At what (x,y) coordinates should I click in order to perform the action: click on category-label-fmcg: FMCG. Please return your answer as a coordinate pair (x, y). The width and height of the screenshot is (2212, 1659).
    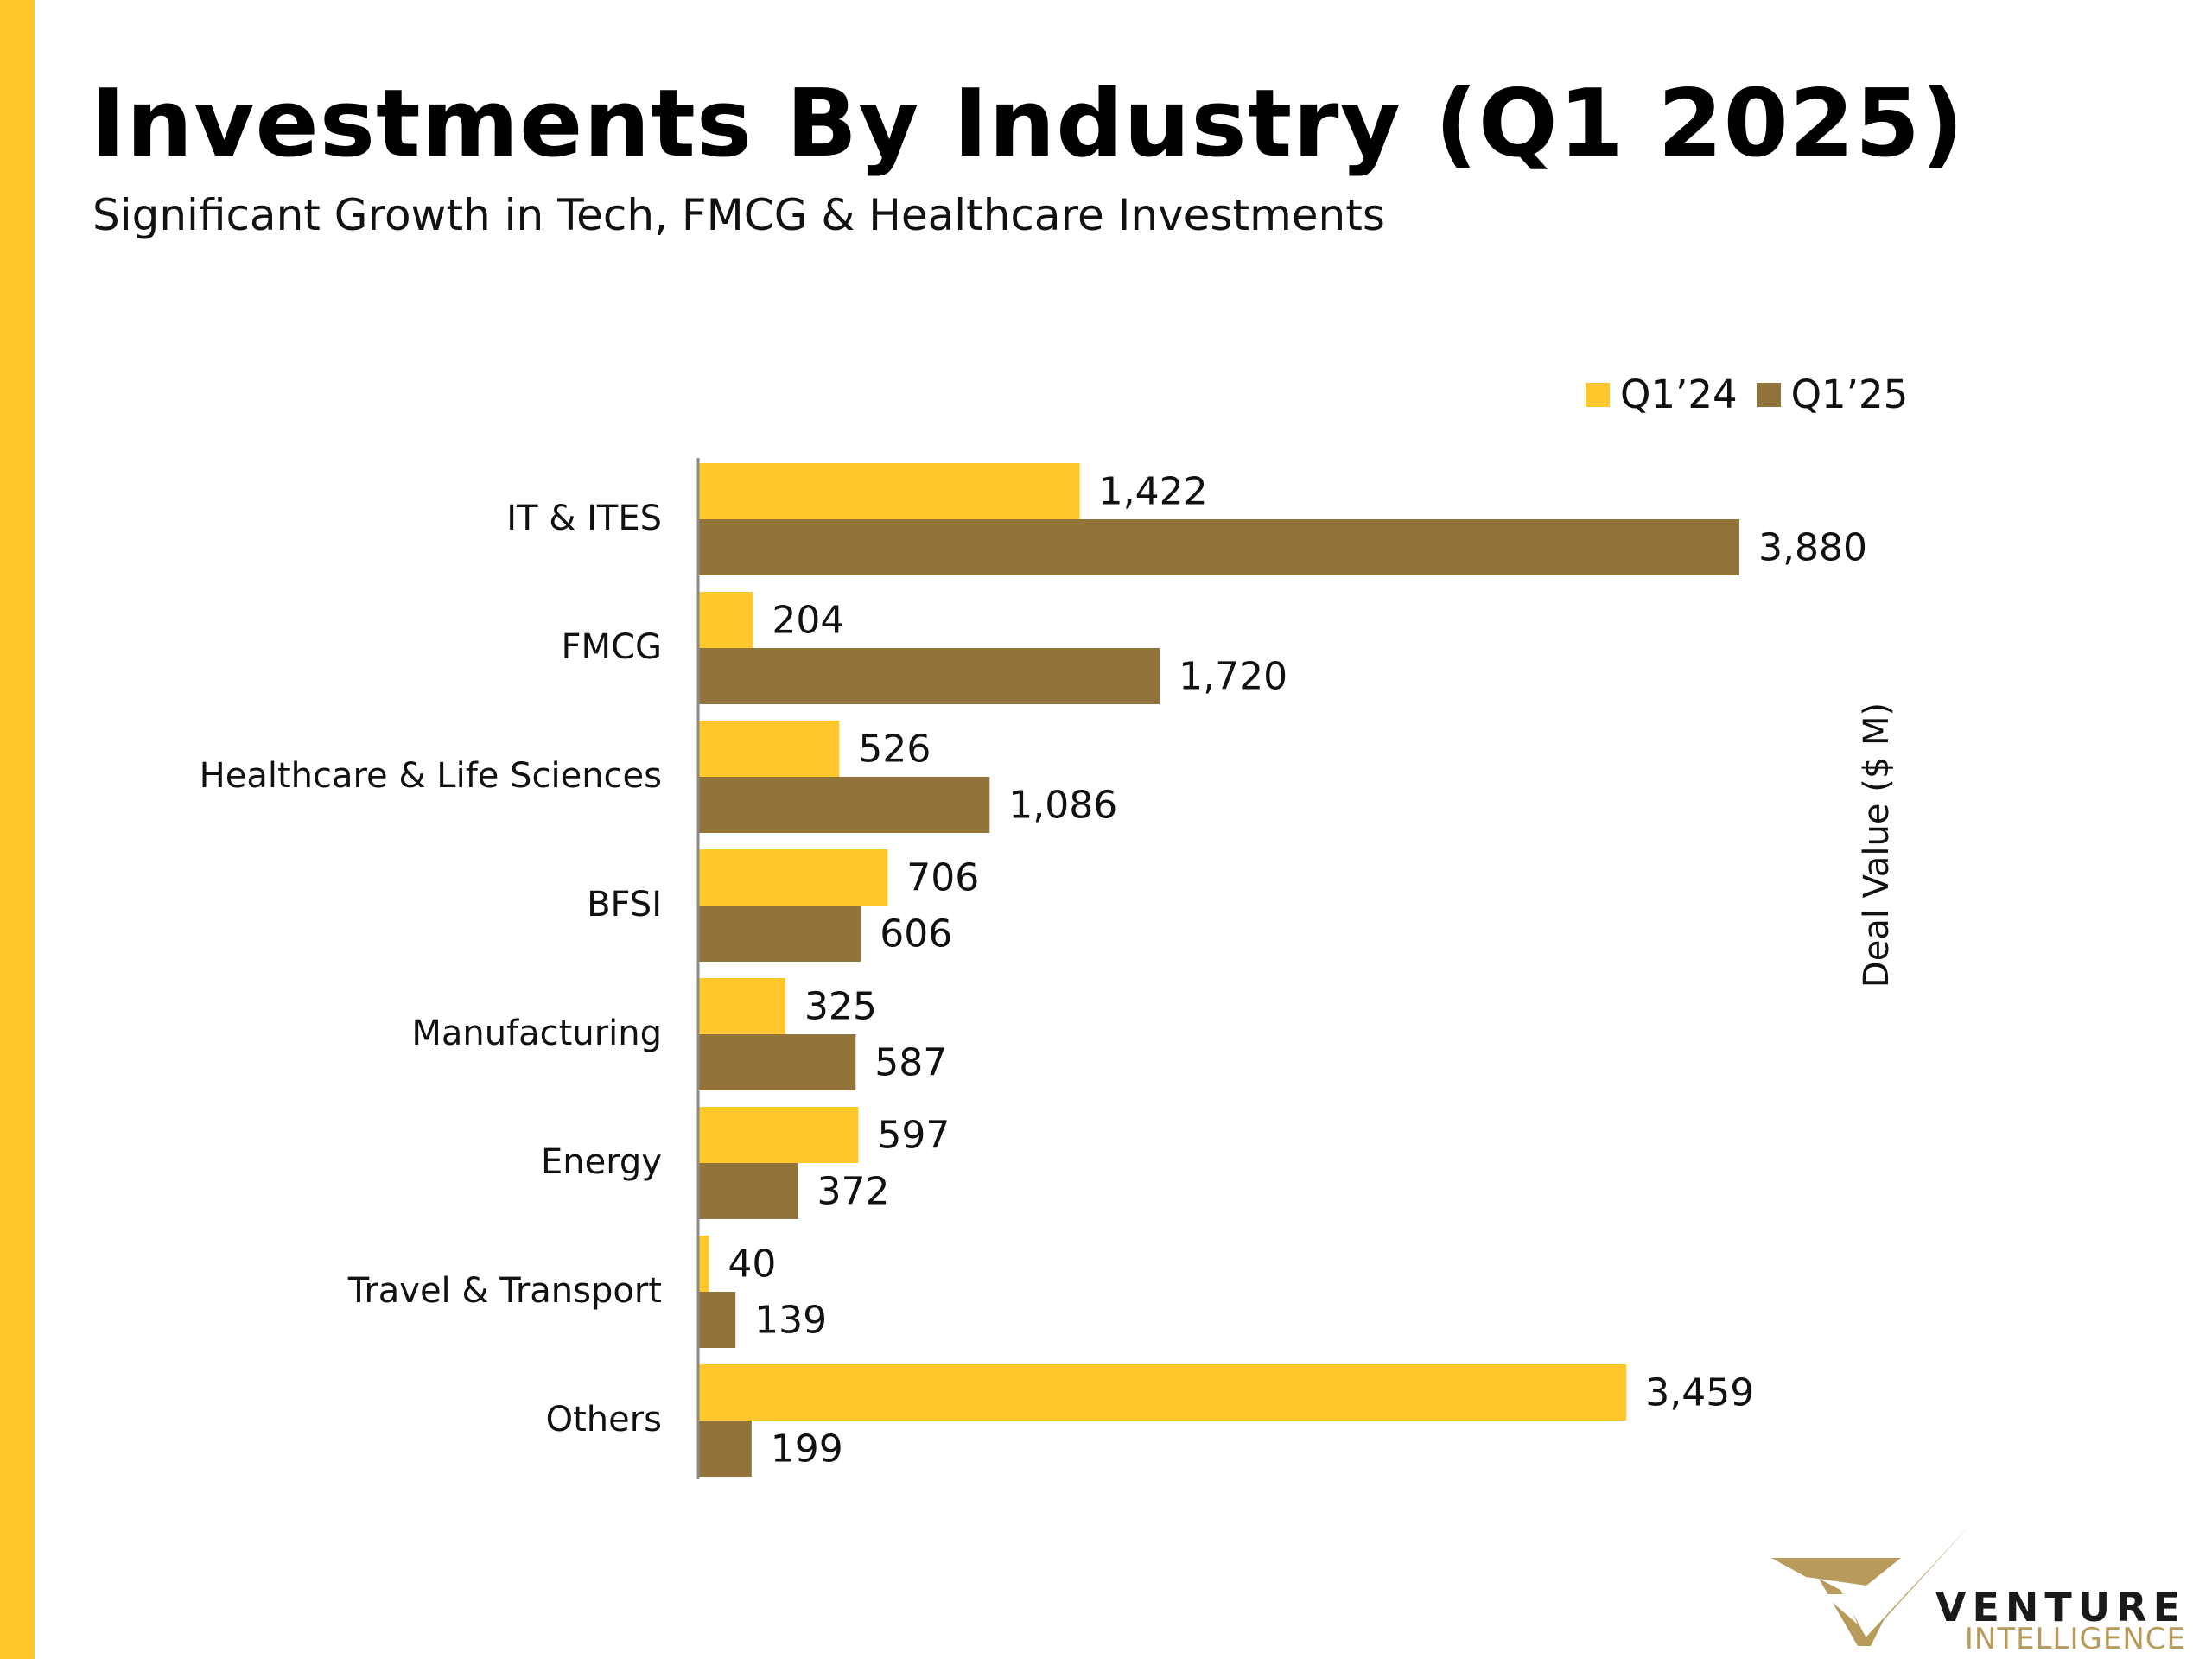
    Looking at the image, I should click on (612, 647).